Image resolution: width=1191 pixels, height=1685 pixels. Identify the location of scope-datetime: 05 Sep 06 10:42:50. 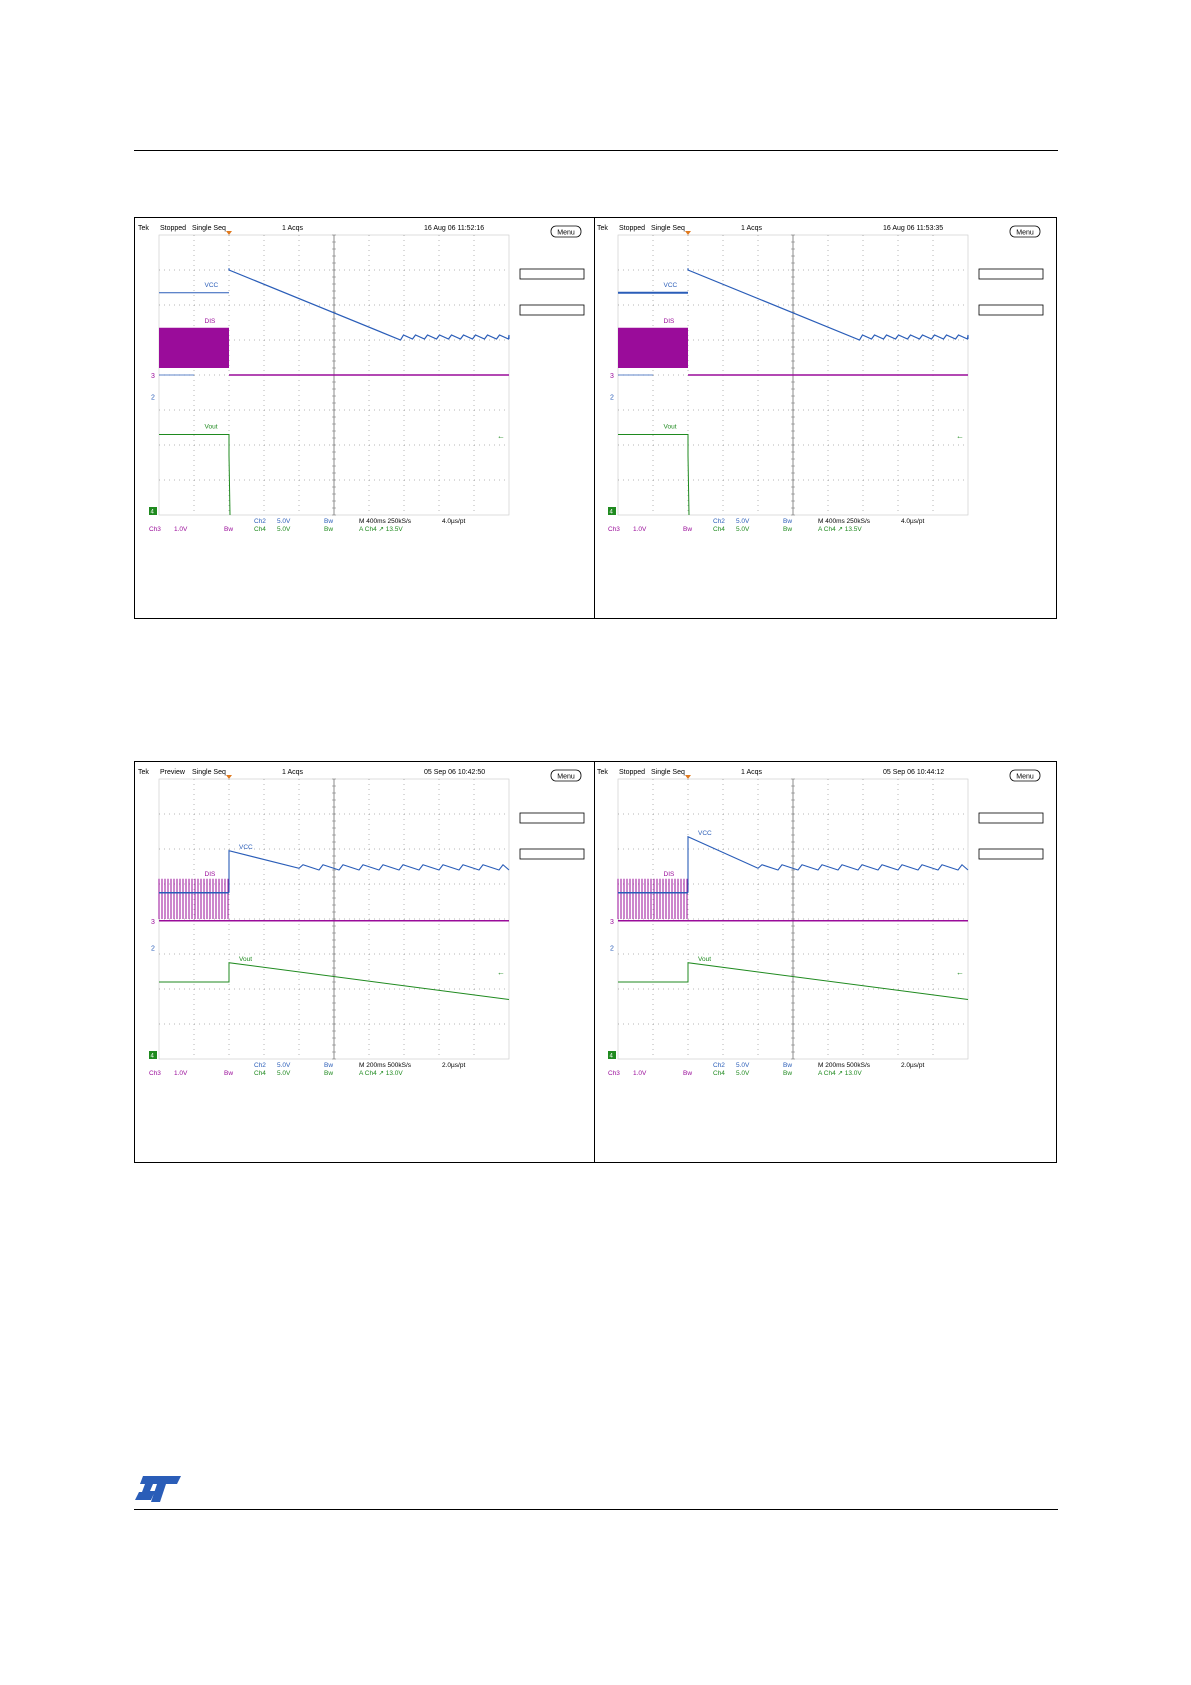
(454, 772).